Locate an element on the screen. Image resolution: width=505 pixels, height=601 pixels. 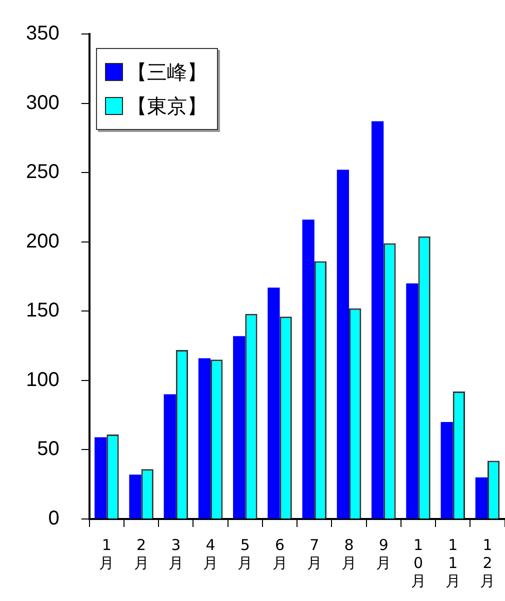
y-tick-label: 200 is located at coordinates (43, 241).